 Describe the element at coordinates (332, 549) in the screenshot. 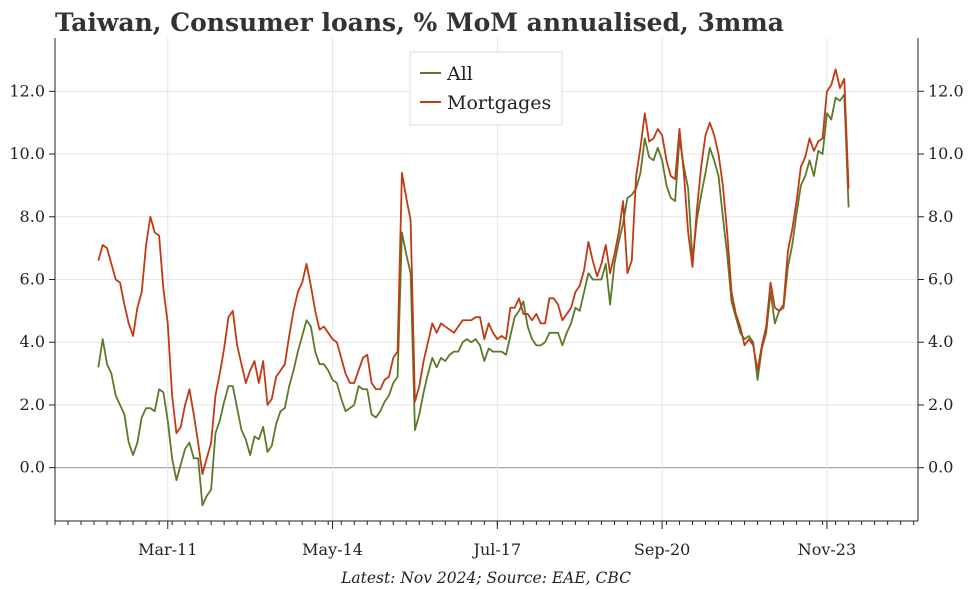

I see `x-tick-label: May-14` at that location.